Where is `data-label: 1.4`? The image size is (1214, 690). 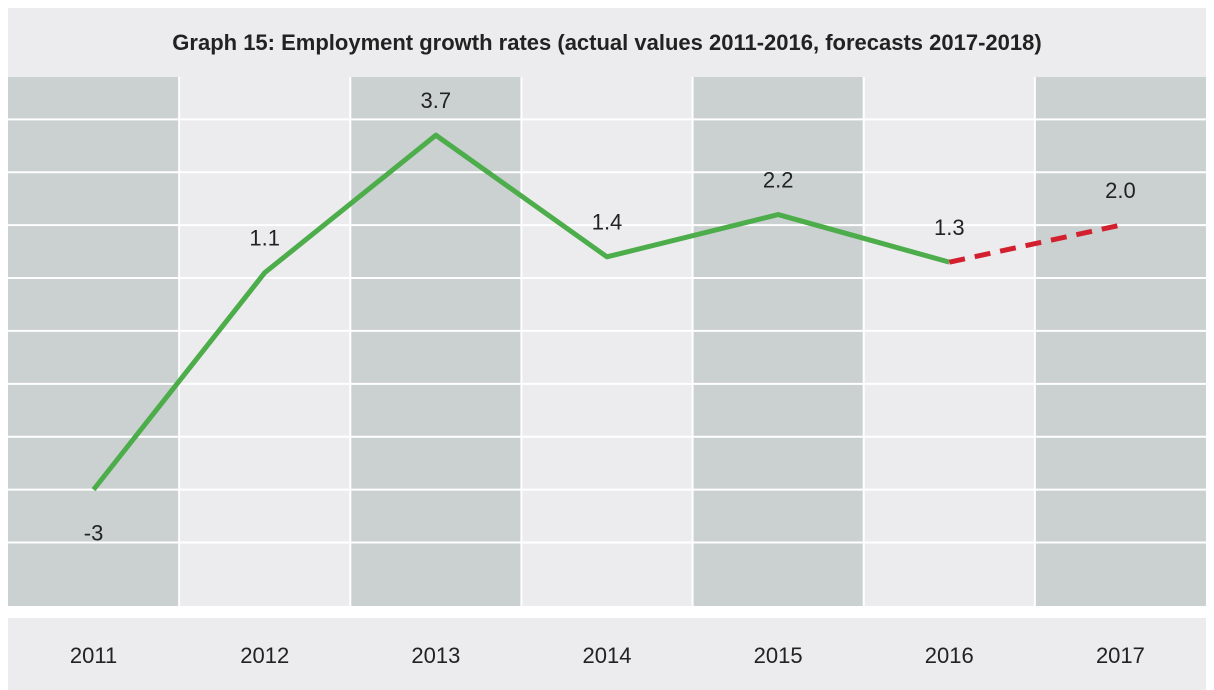
data-label: 1.4 is located at coordinates (607, 222).